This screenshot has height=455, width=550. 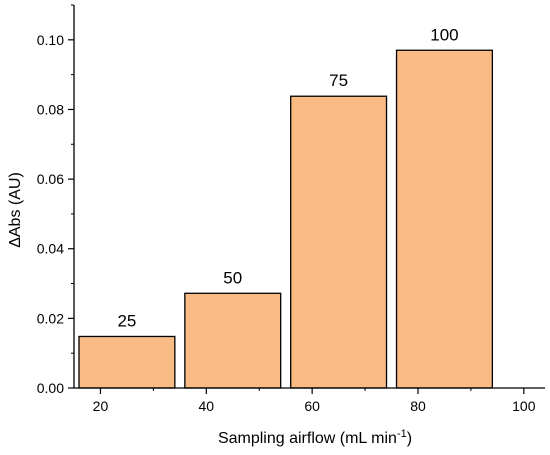 What do you see at coordinates (524, 406) in the screenshot?
I see `x-tick-label-100: 100` at bounding box center [524, 406].